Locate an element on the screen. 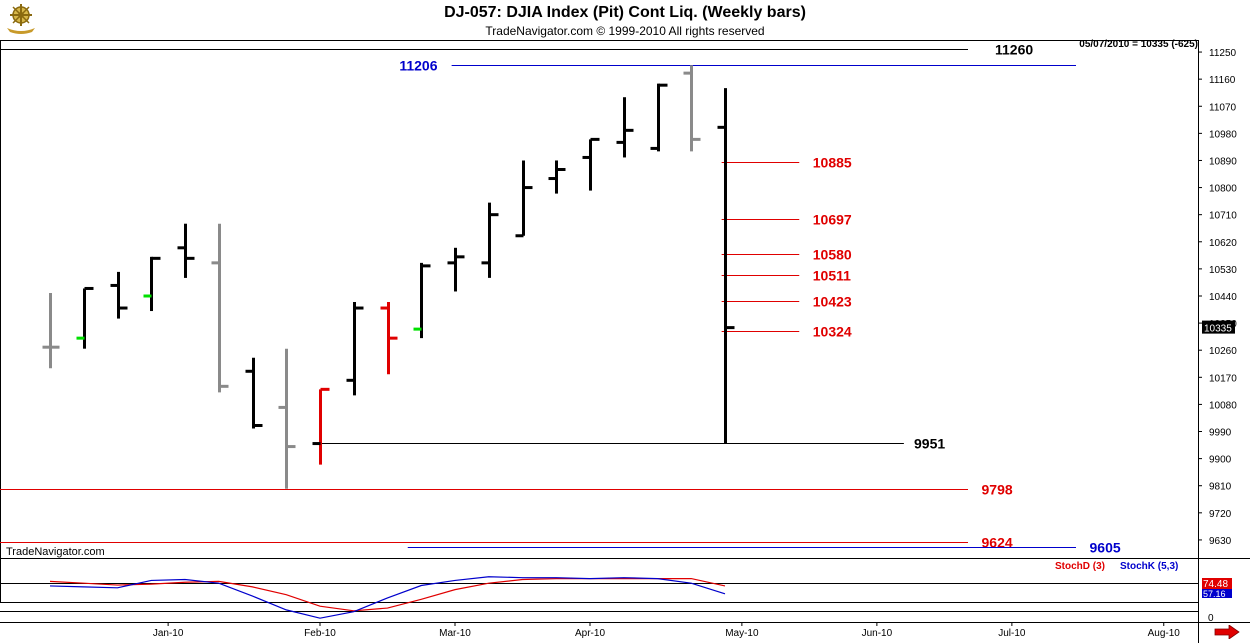 This screenshot has width=1250, height=643. stochk-value-box is located at coordinates (1217, 593).